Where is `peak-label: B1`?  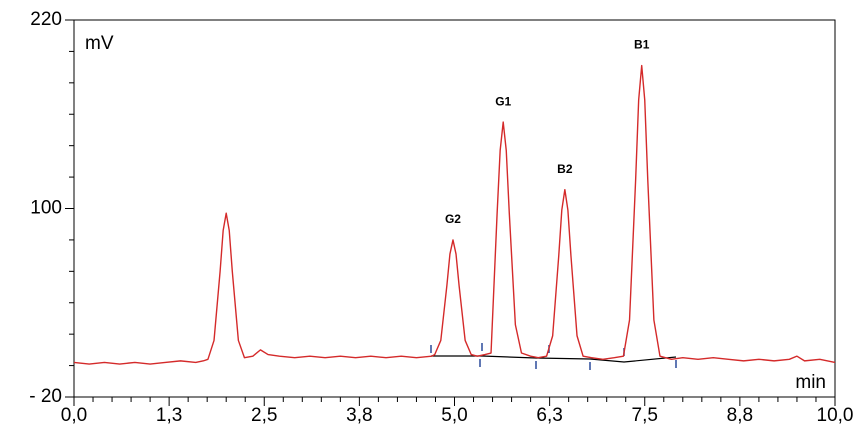 peak-label: B1 is located at coordinates (642, 45).